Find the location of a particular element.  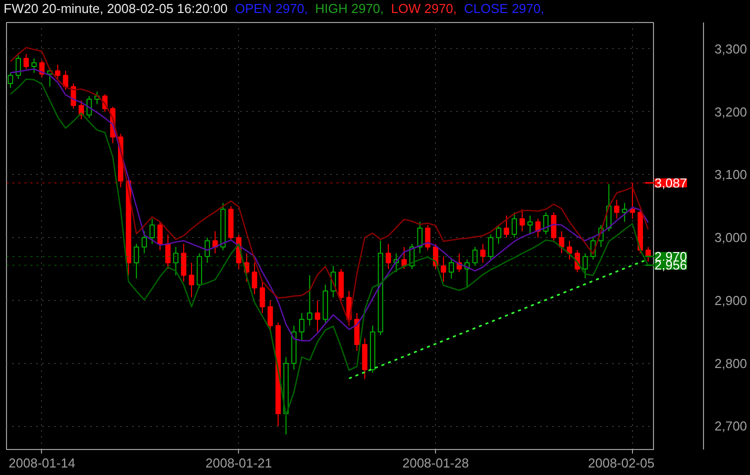

text: CLOSE 2970, is located at coordinates (504, 8).